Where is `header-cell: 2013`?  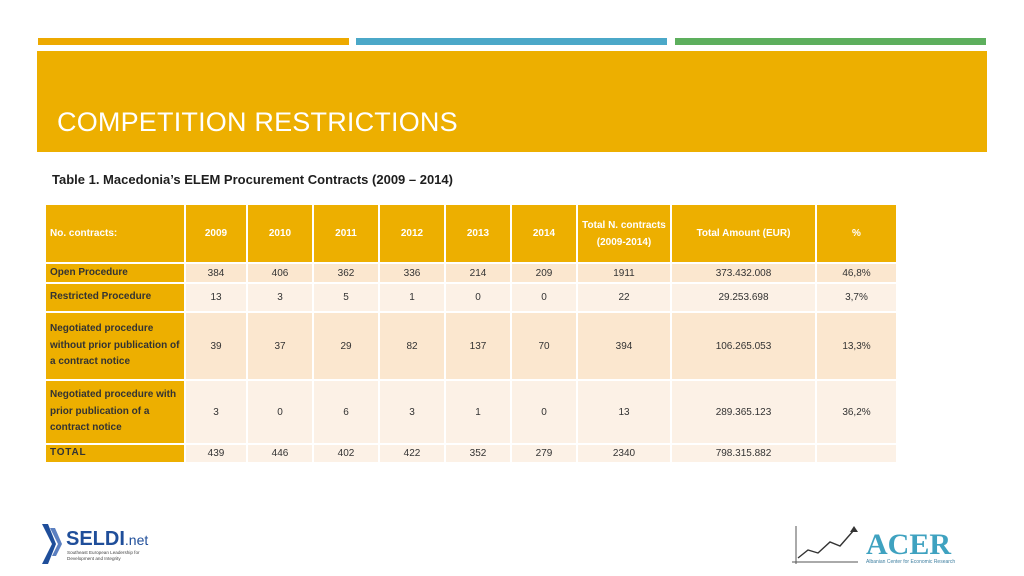
header-cell: 2013 is located at coordinates (478, 233).